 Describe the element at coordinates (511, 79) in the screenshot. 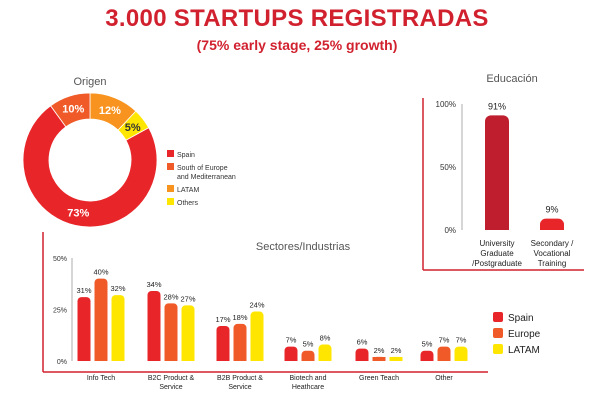

I see `educacion-title: Educación` at that location.